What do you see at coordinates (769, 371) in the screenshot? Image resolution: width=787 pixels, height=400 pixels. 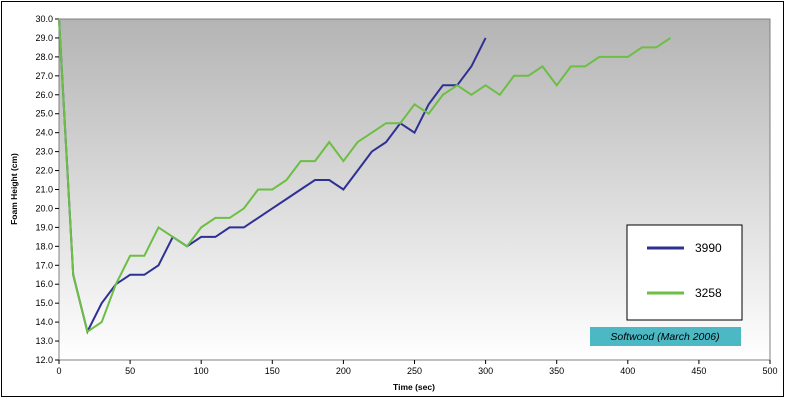 I see `x-tick-label: 500` at bounding box center [769, 371].